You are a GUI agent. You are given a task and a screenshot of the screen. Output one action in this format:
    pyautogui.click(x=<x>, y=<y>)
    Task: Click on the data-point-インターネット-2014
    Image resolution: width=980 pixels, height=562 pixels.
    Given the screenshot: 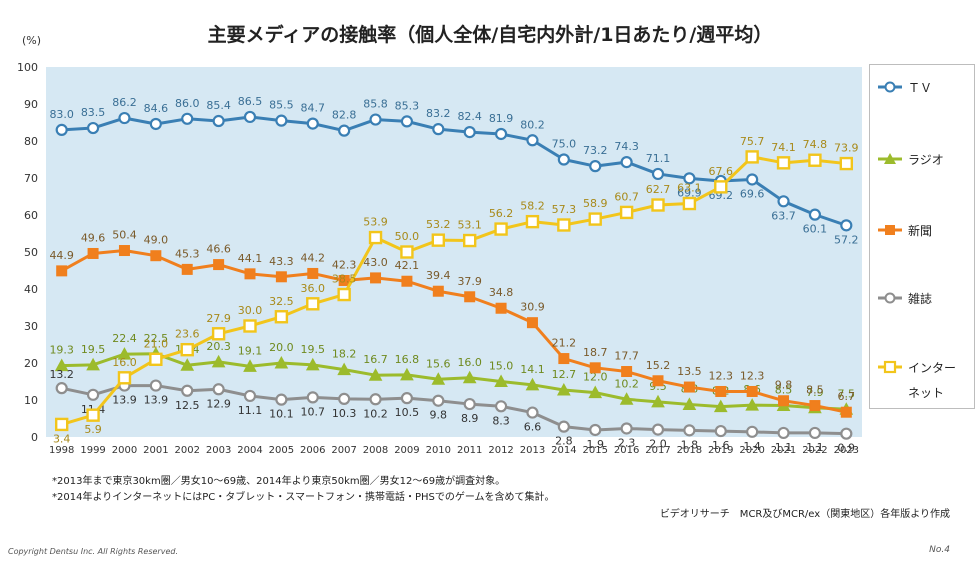 What is the action you would take?
    pyautogui.click(x=564, y=225)
    